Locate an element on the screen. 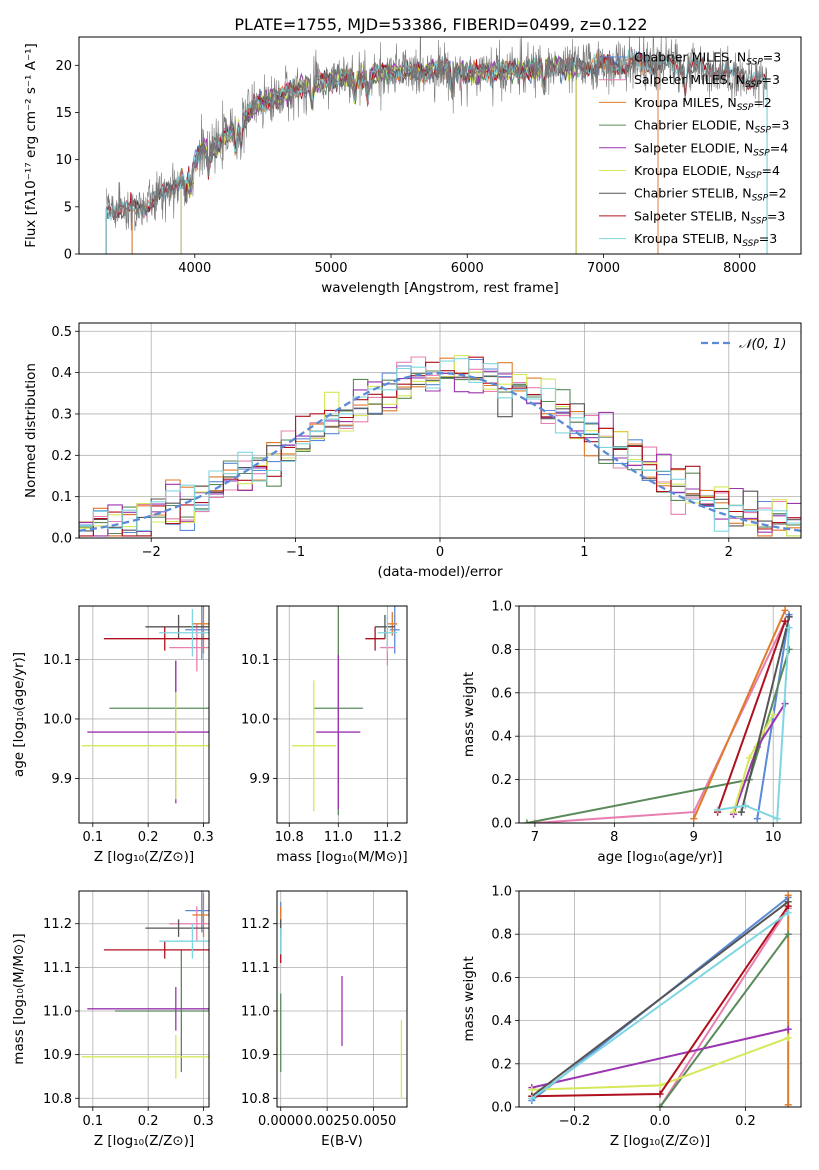  y-tick-label: 0.1 is located at coordinates (61, 497).